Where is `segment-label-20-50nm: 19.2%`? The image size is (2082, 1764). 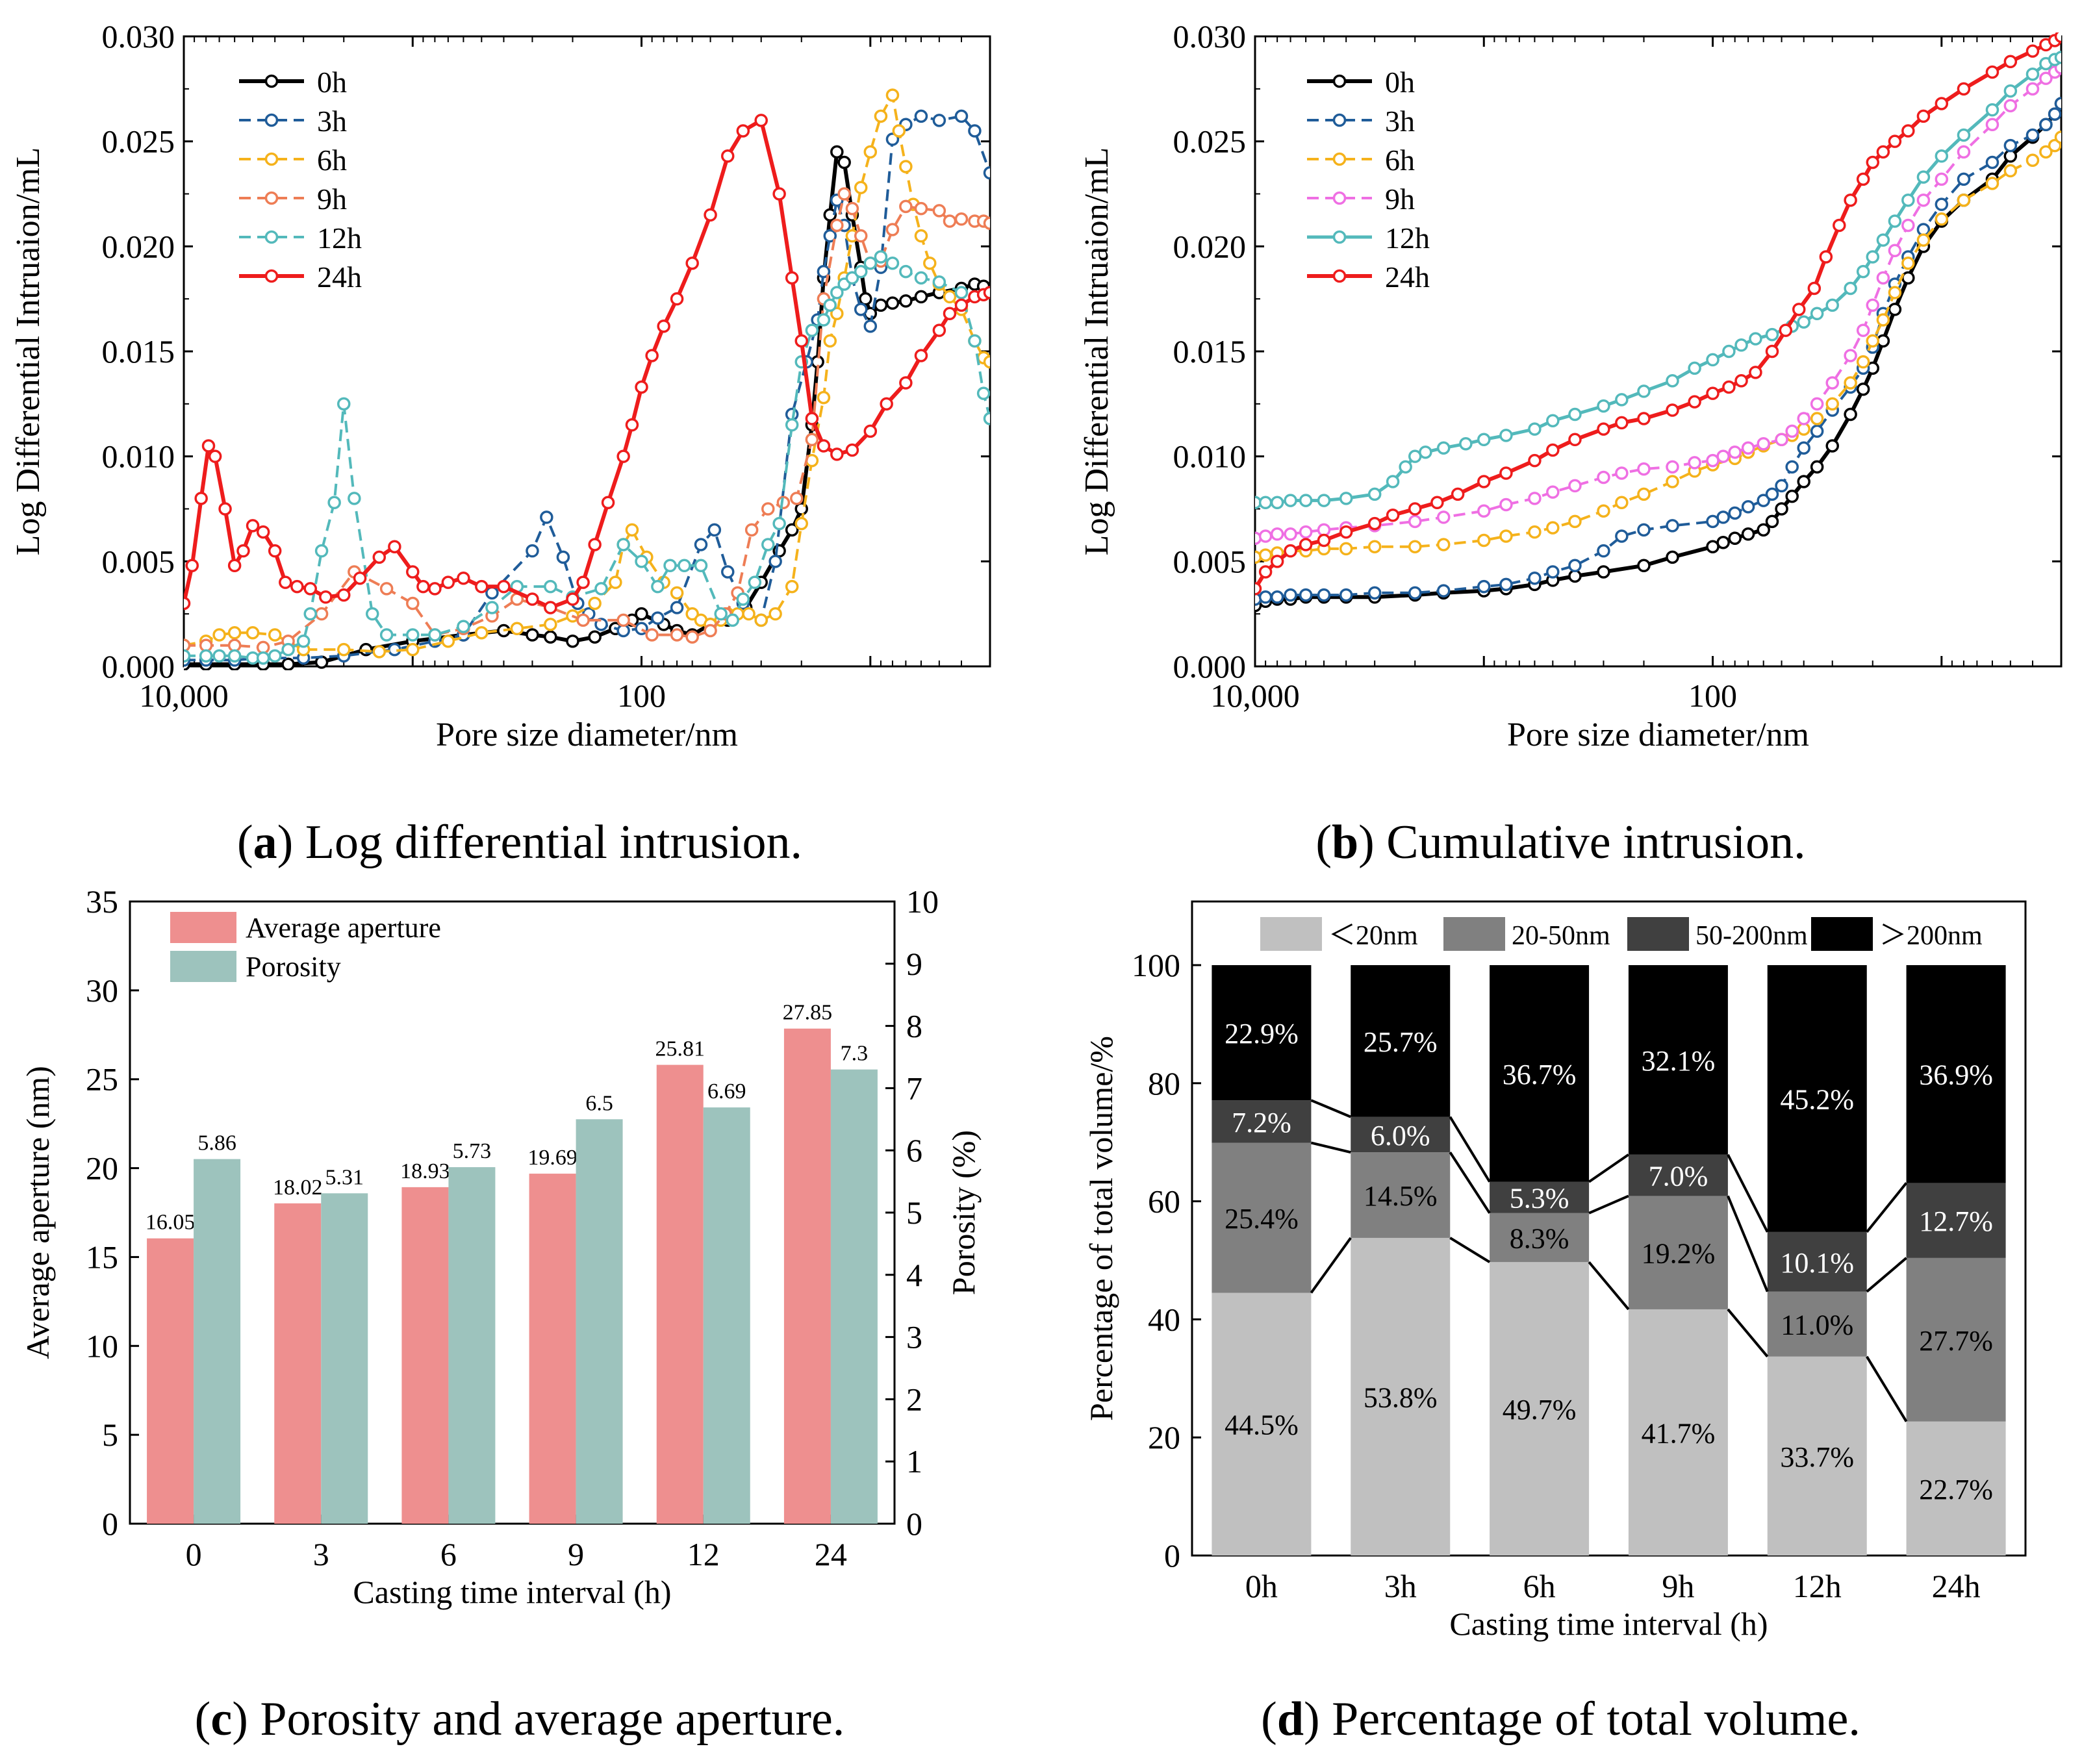 segment-label-20-50nm: 19.2% is located at coordinates (1679, 1254).